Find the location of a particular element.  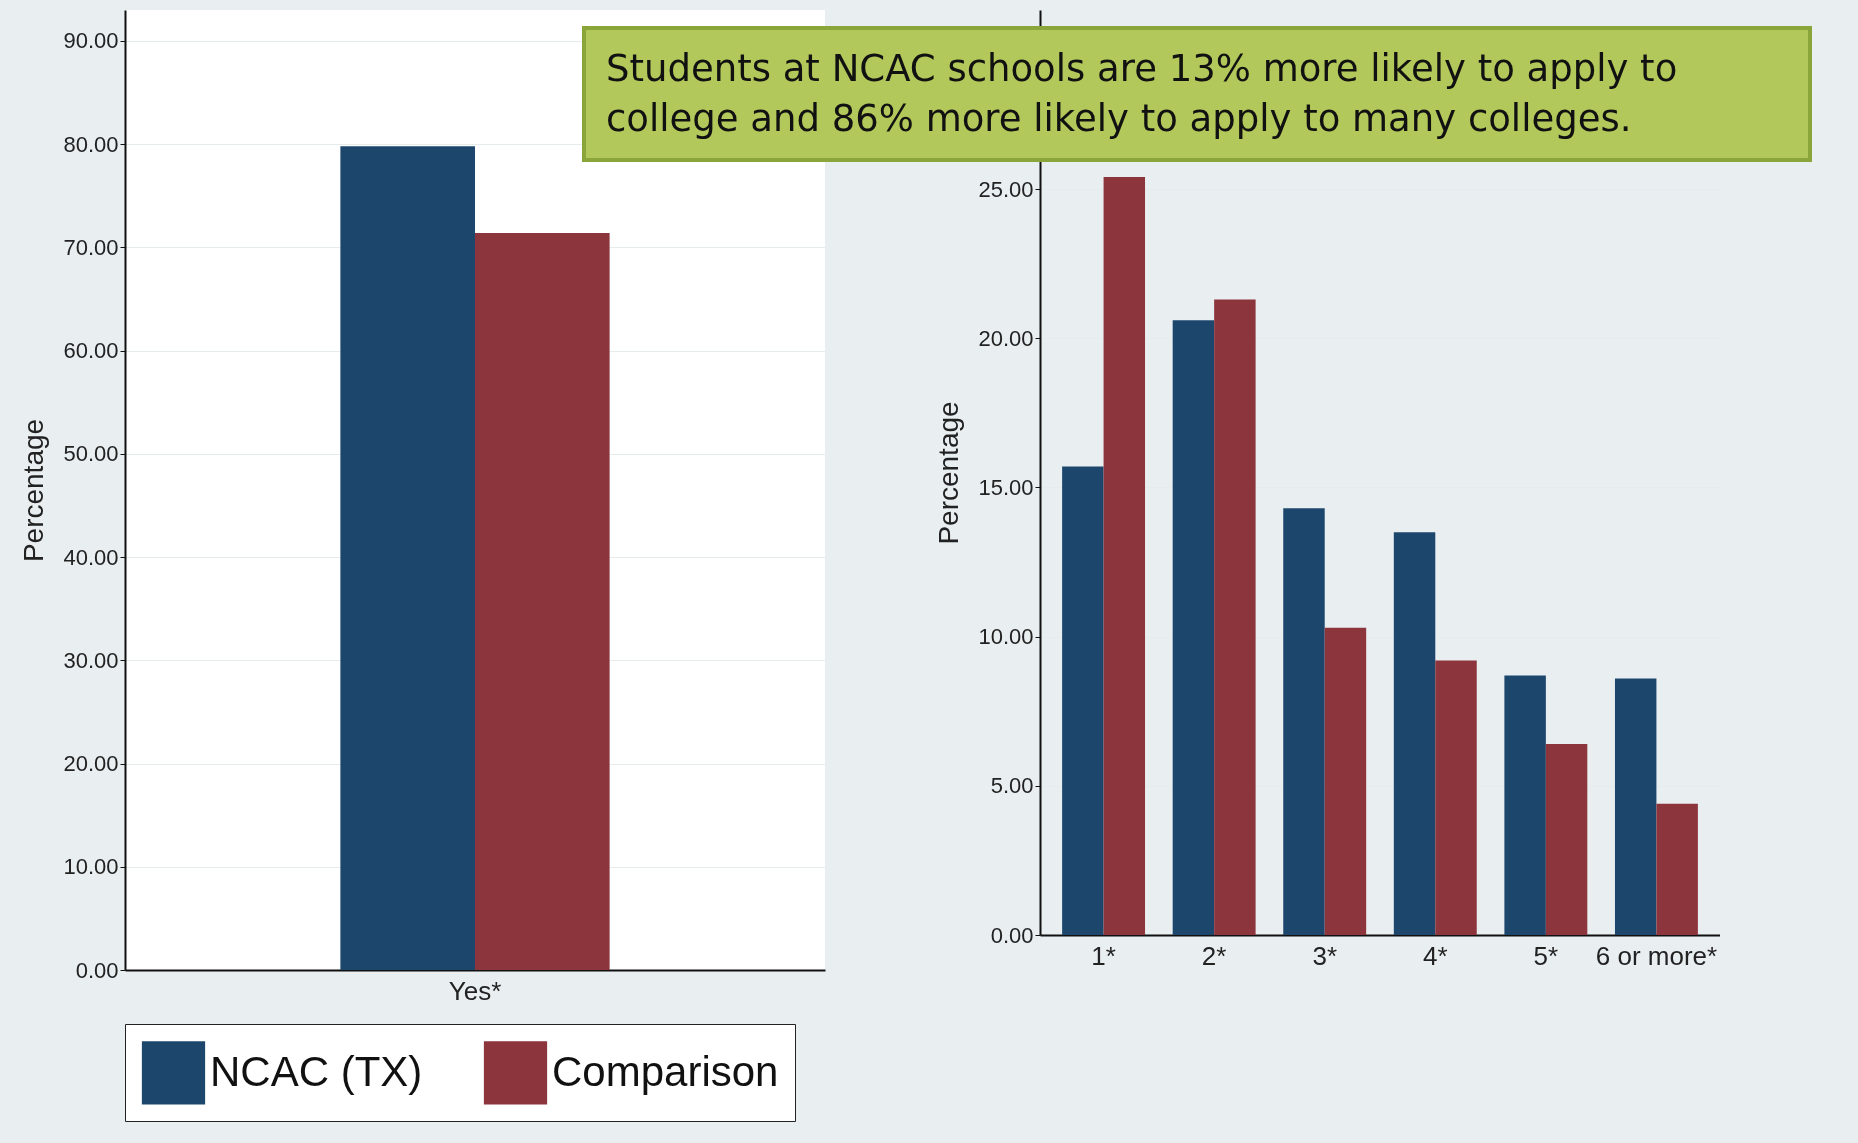

y-tick-label: 70.00 is located at coordinates (91, 247).